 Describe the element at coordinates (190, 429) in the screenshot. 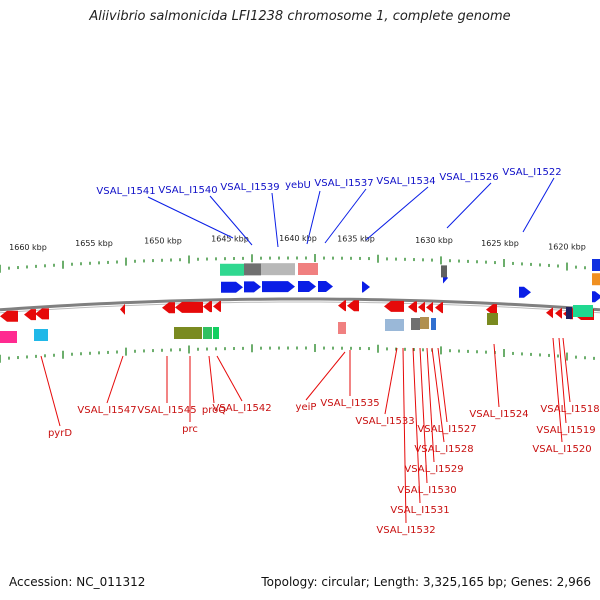

I see `reverse-gene-label: prc` at that location.